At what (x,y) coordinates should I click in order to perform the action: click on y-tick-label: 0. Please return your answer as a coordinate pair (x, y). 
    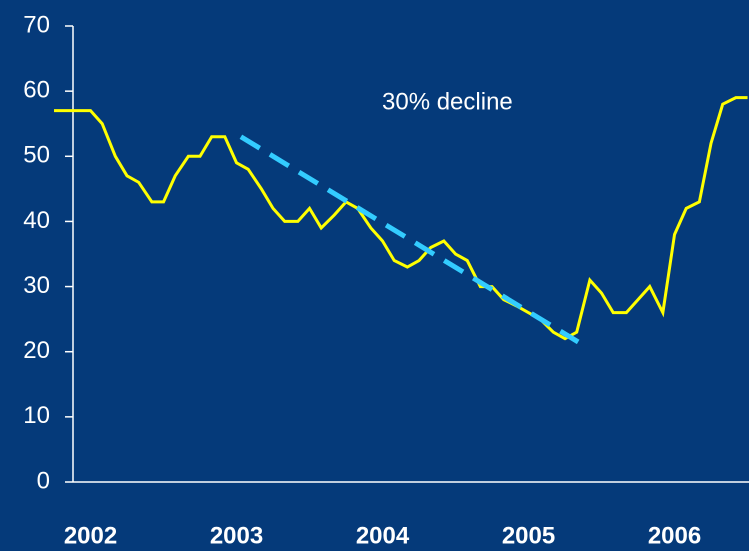
    Looking at the image, I should click on (43, 480).